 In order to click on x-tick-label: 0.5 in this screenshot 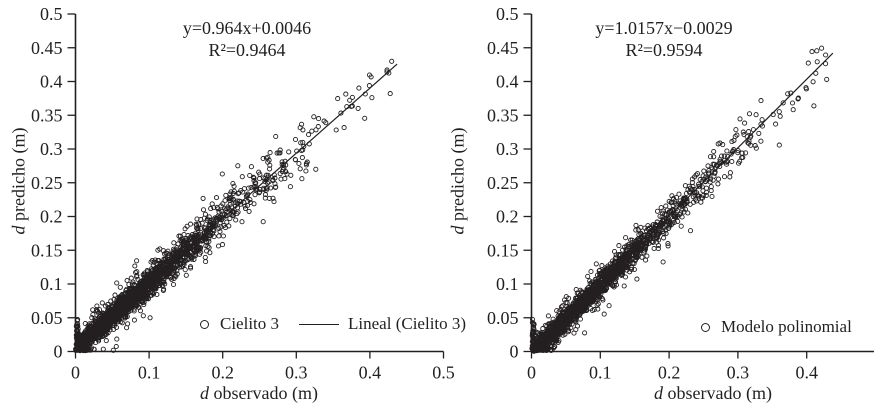, I will do `click(443, 373)`.